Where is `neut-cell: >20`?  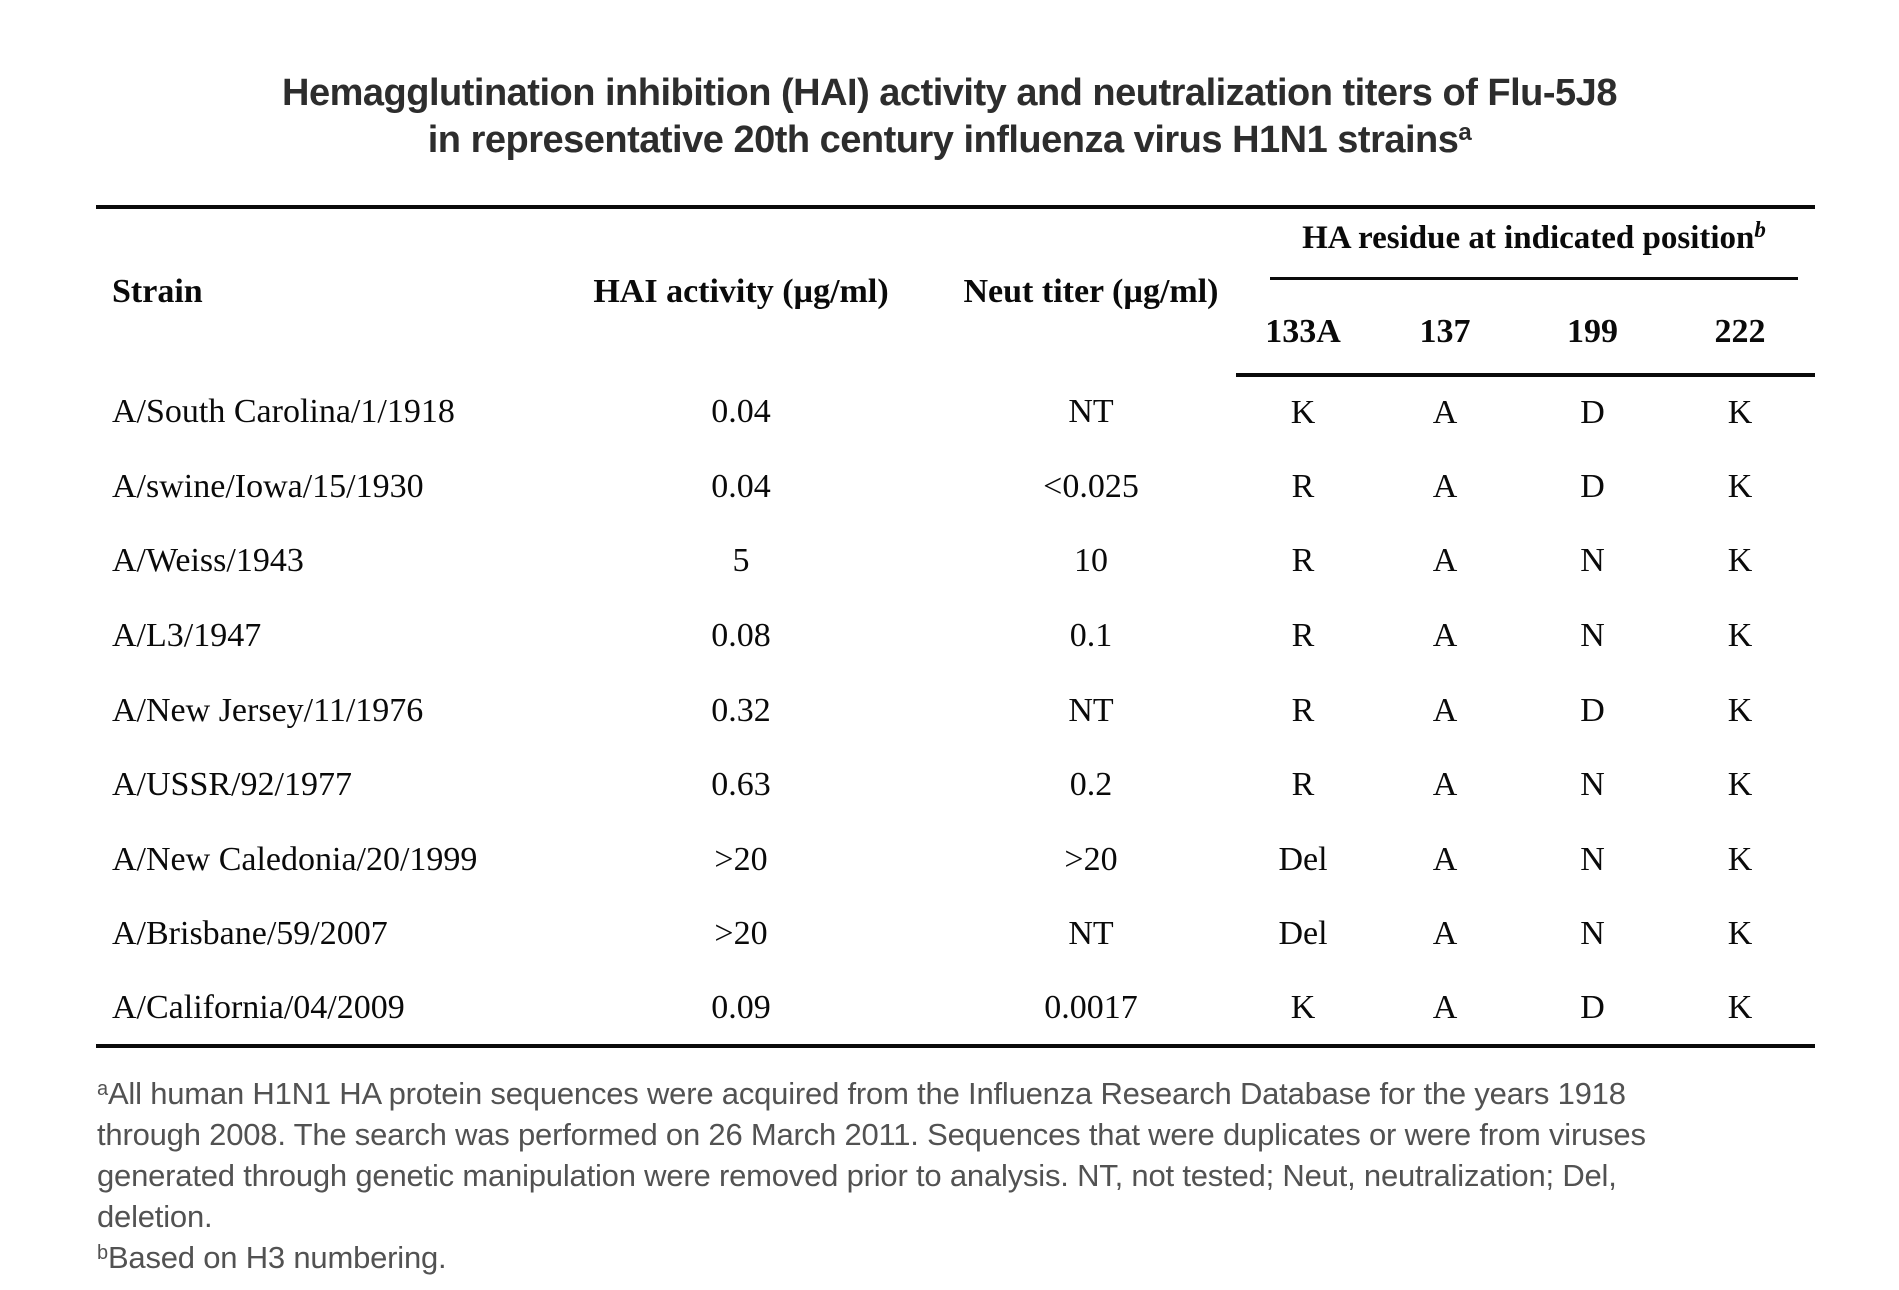 neut-cell: >20 is located at coordinates (1091, 859).